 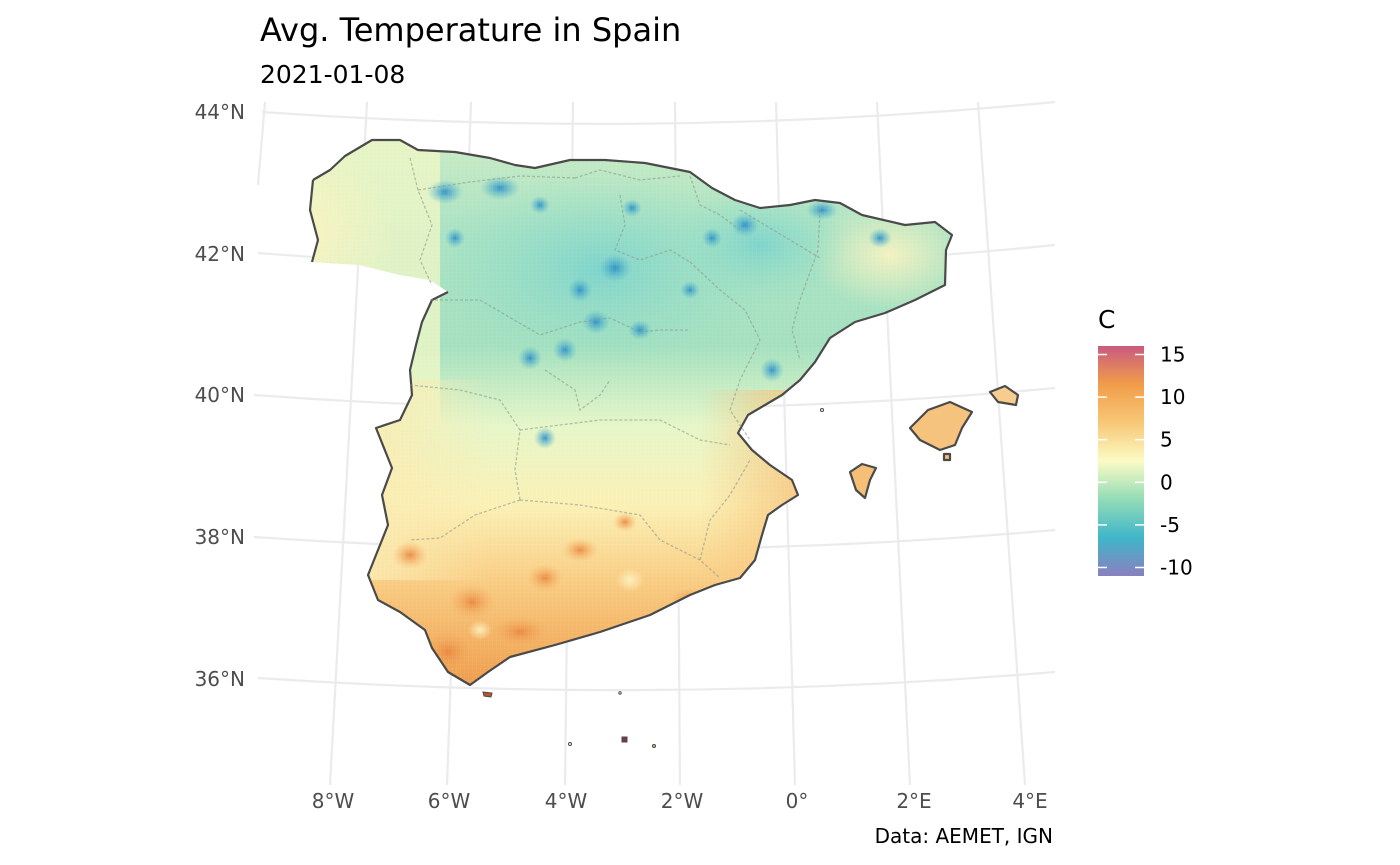 What do you see at coordinates (1170, 525) in the screenshot?
I see `legend-tick-label: -5` at bounding box center [1170, 525].